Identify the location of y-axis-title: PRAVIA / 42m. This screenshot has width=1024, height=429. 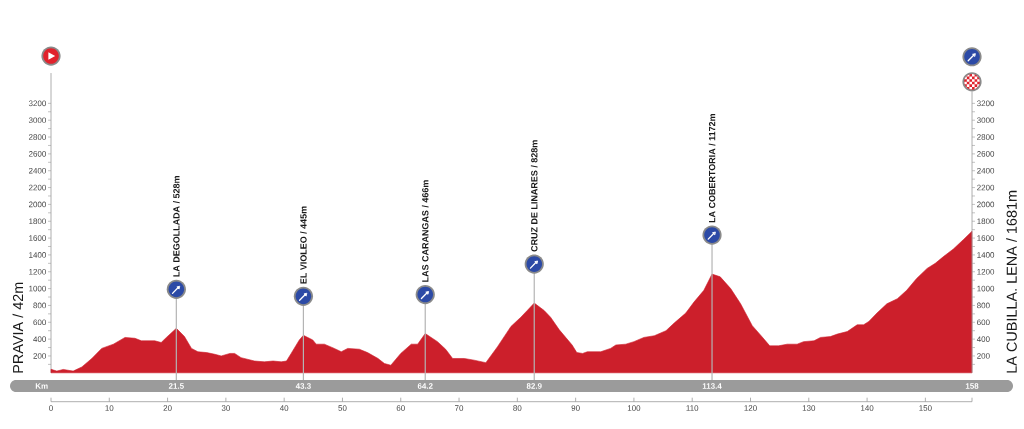
(18, 327).